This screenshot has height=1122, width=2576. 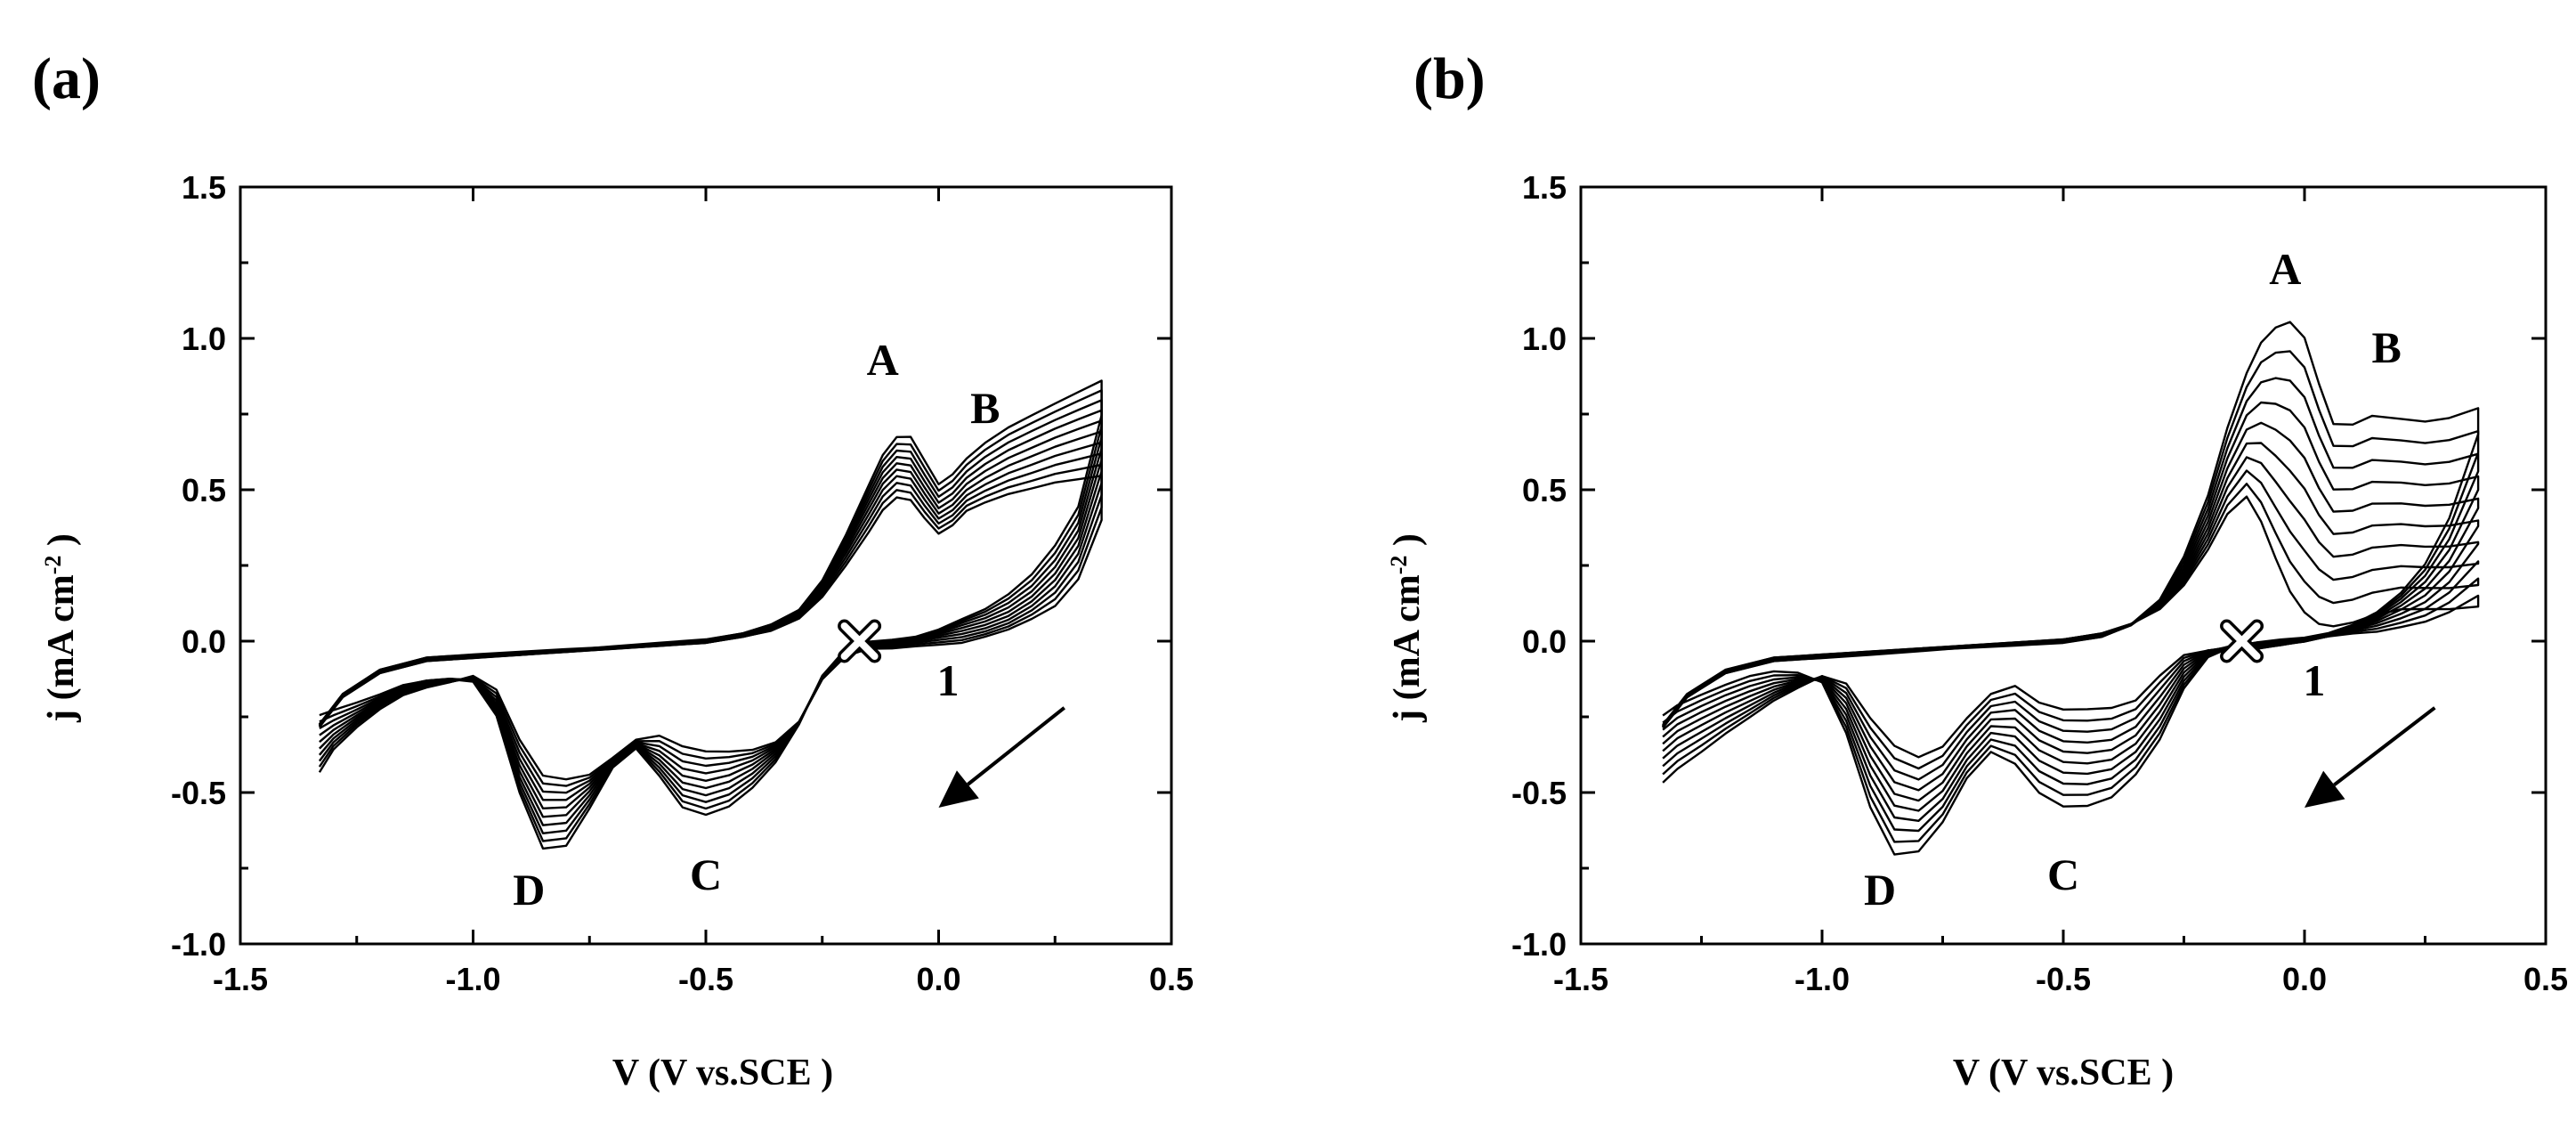 I want to click on panel-b-x-tick-label: 0.0, so click(x=2304, y=979).